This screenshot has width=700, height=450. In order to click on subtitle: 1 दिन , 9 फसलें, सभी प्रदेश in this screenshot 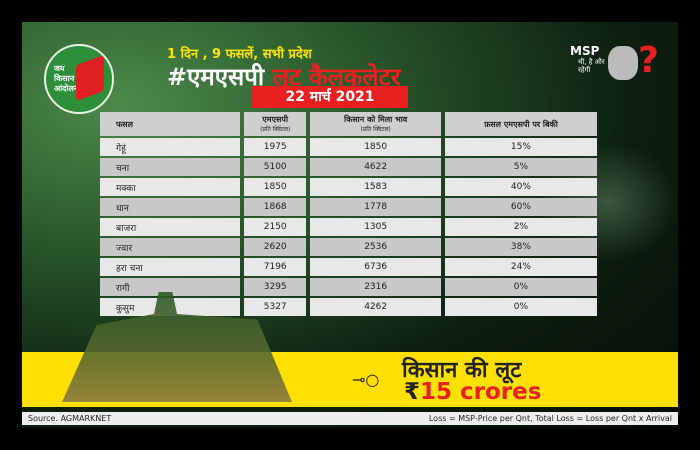, I will do `click(239, 54)`.